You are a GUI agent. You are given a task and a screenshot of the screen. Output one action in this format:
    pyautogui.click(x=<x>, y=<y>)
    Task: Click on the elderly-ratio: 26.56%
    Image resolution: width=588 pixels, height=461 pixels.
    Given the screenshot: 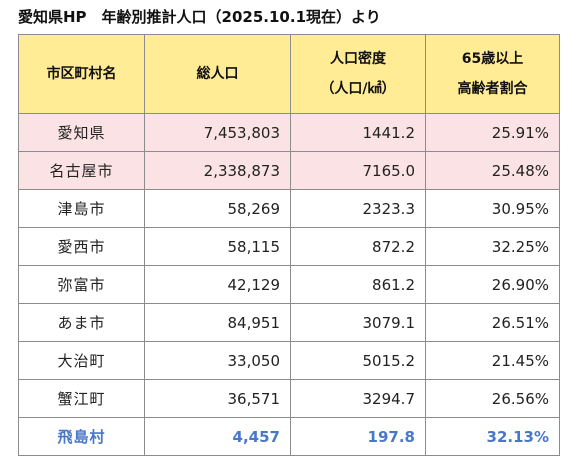 What is the action you would take?
    pyautogui.click(x=492, y=398)
    